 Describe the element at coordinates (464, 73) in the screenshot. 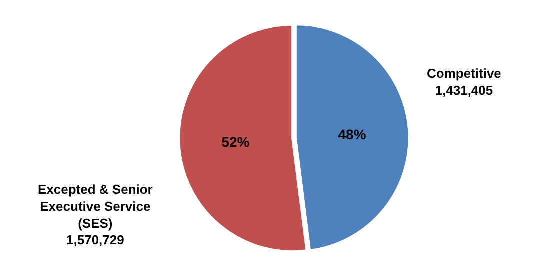

I see `slice-label: Competitive` at that location.